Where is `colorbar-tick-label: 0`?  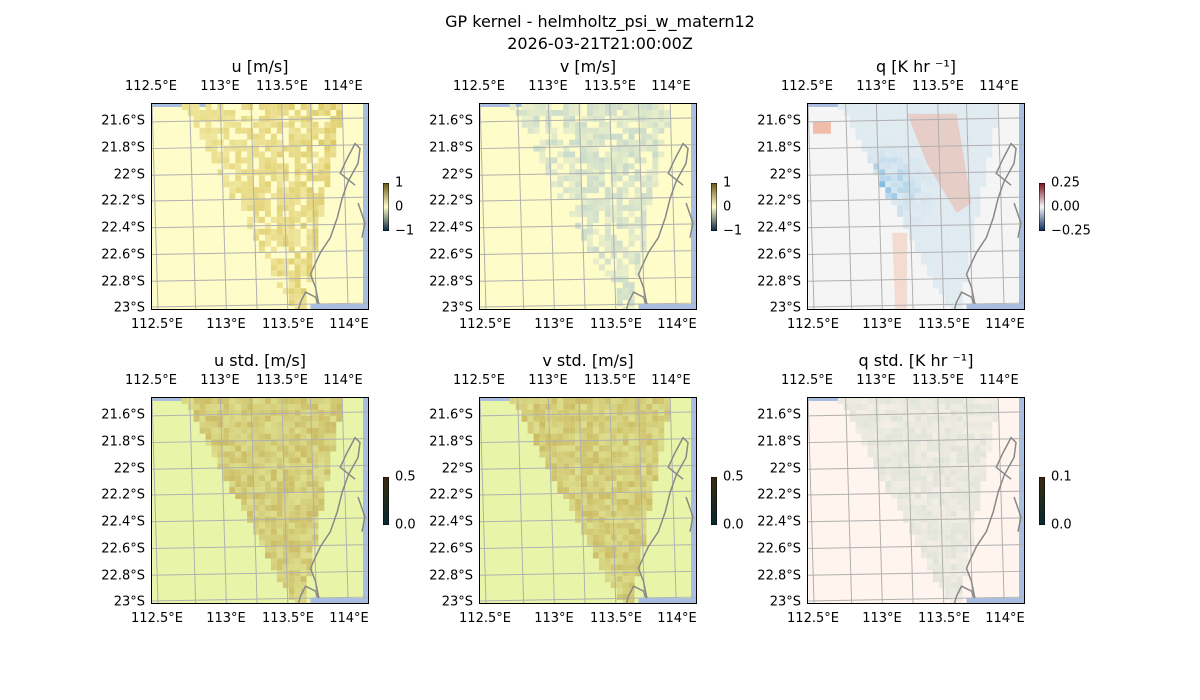 colorbar-tick-label: 0 is located at coordinates (727, 207).